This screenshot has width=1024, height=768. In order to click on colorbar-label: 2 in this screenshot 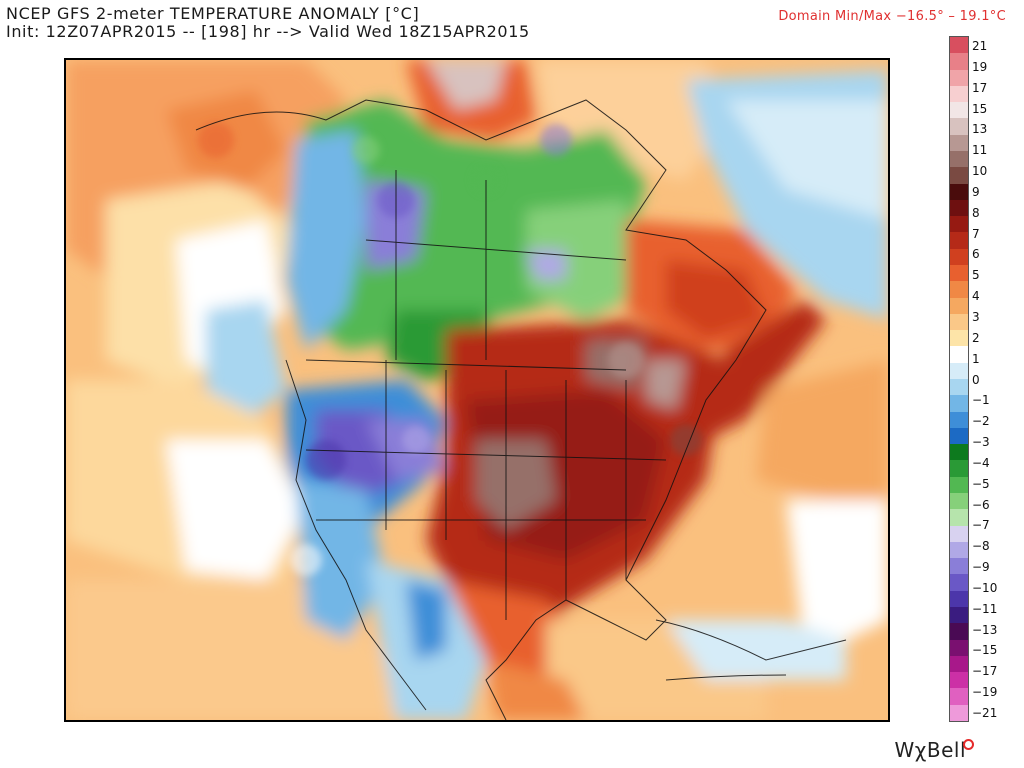, I will do `click(976, 337)`.